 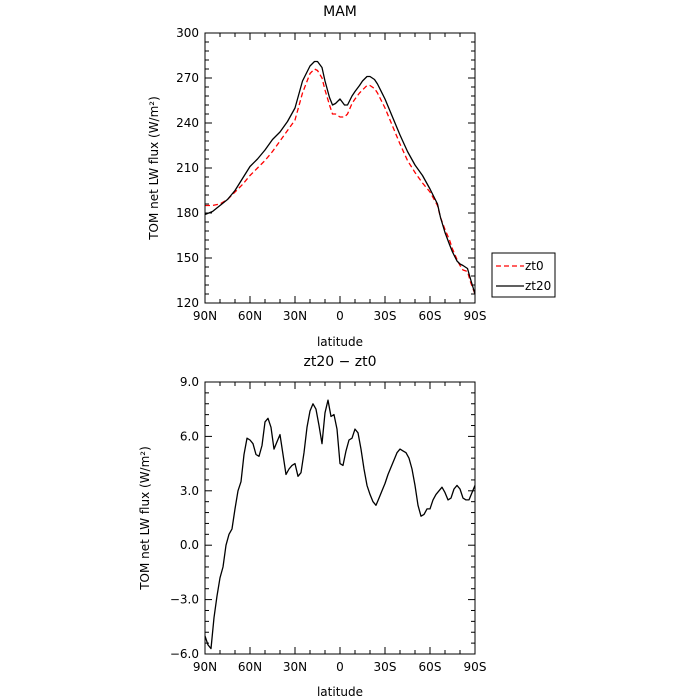 What do you see at coordinates (339, 362) in the screenshot?
I see `bottom-title: zt20 − zt0` at bounding box center [339, 362].